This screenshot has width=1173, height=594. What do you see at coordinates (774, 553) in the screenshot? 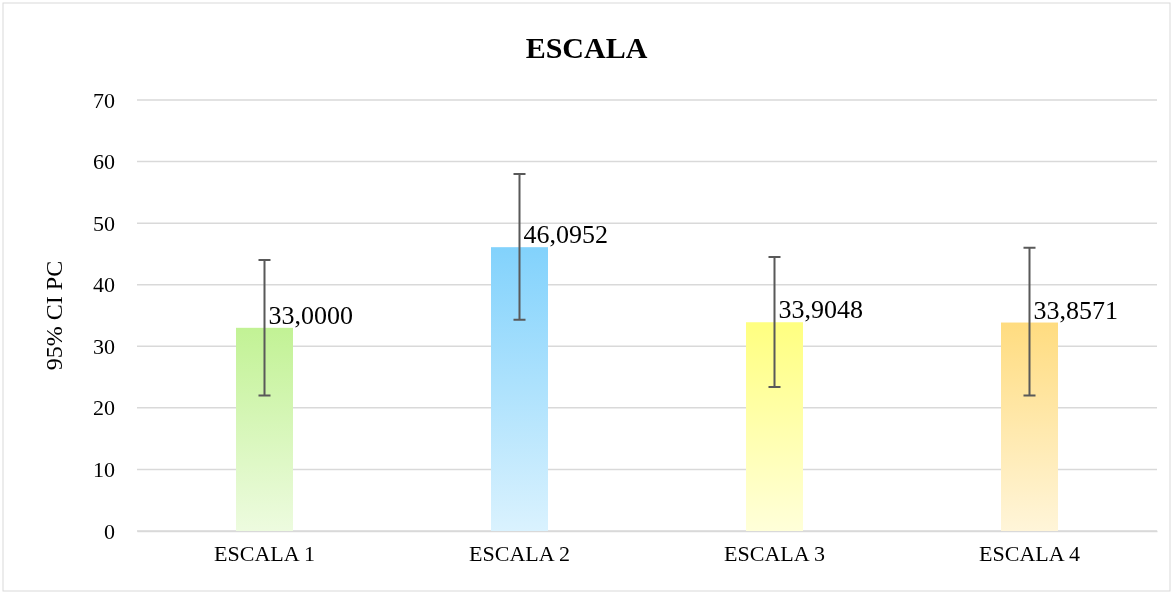
I see `x-tick-label: ESCALA 3` at bounding box center [774, 553].